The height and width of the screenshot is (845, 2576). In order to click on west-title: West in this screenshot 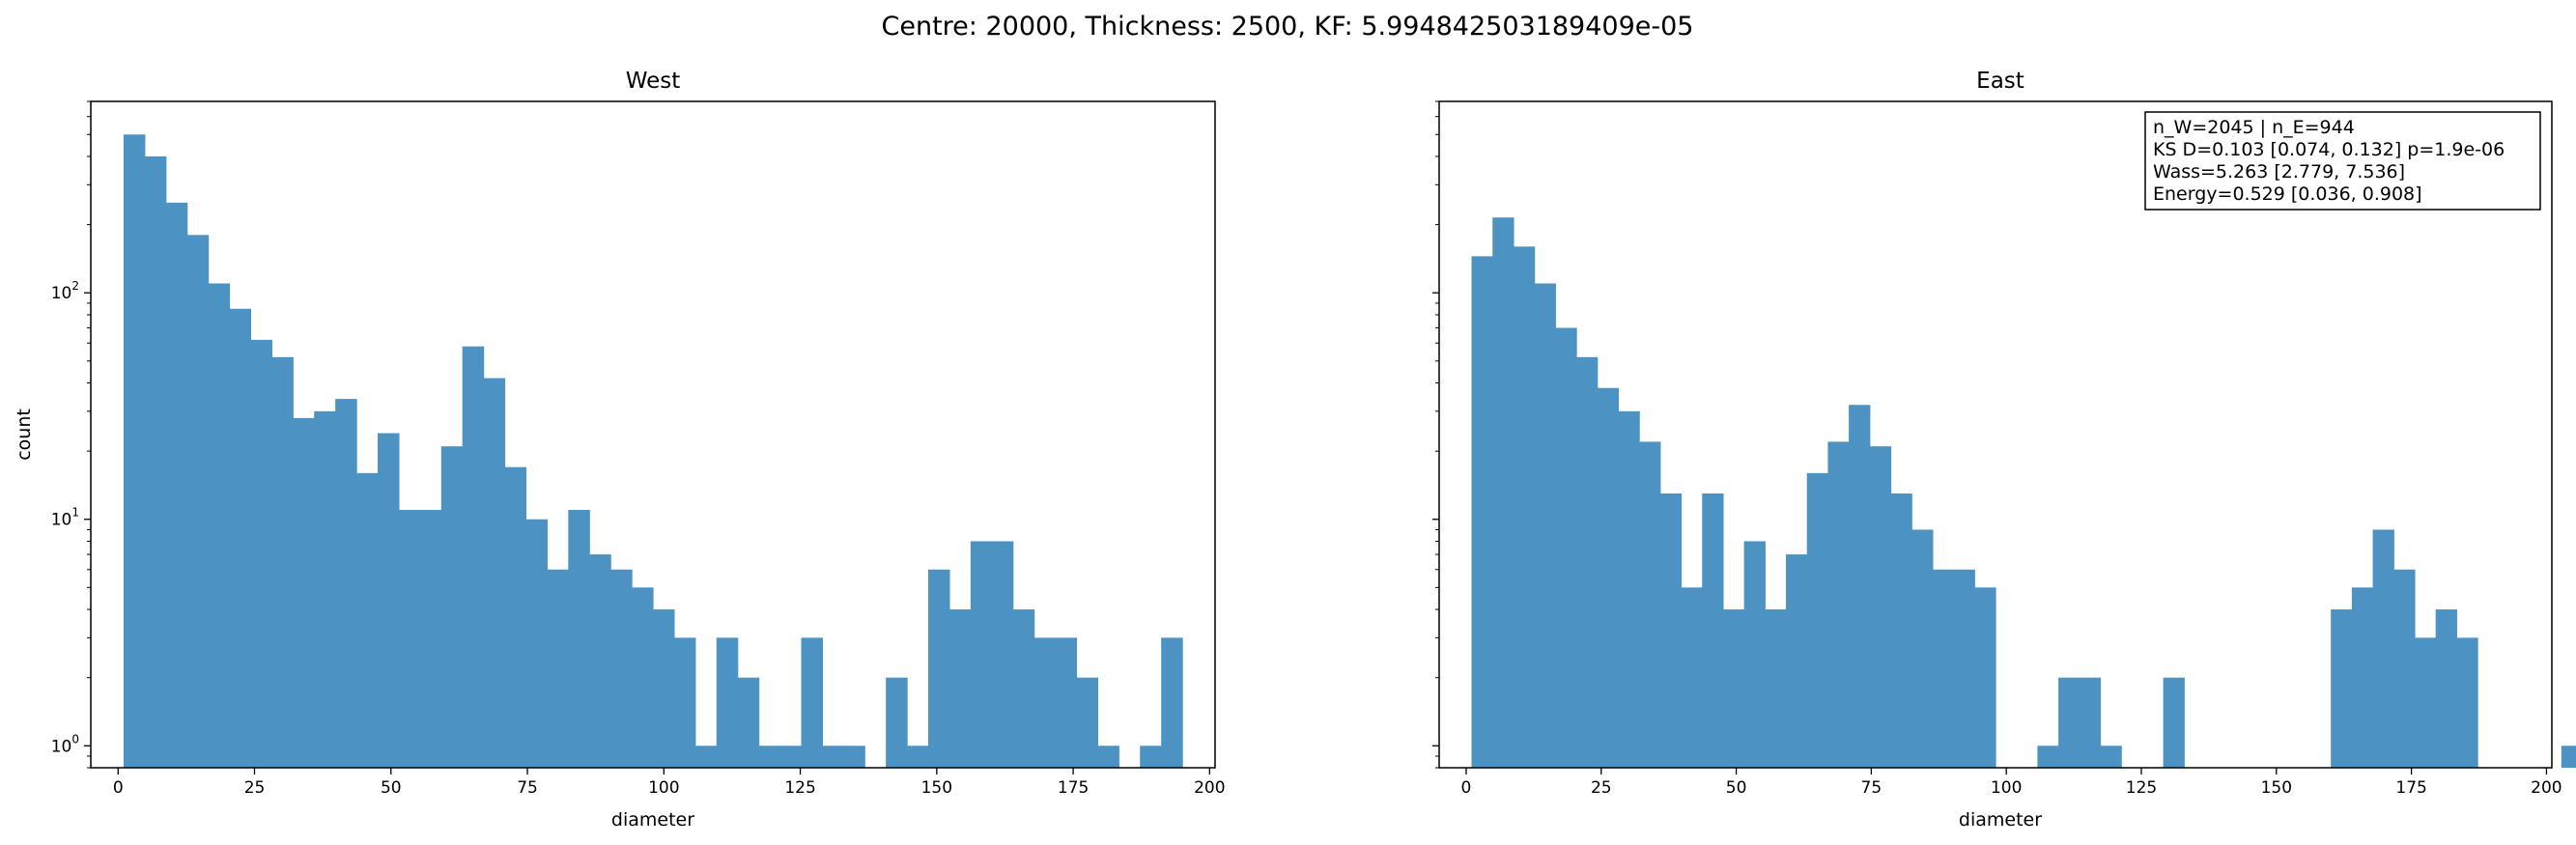, I will do `click(653, 81)`.